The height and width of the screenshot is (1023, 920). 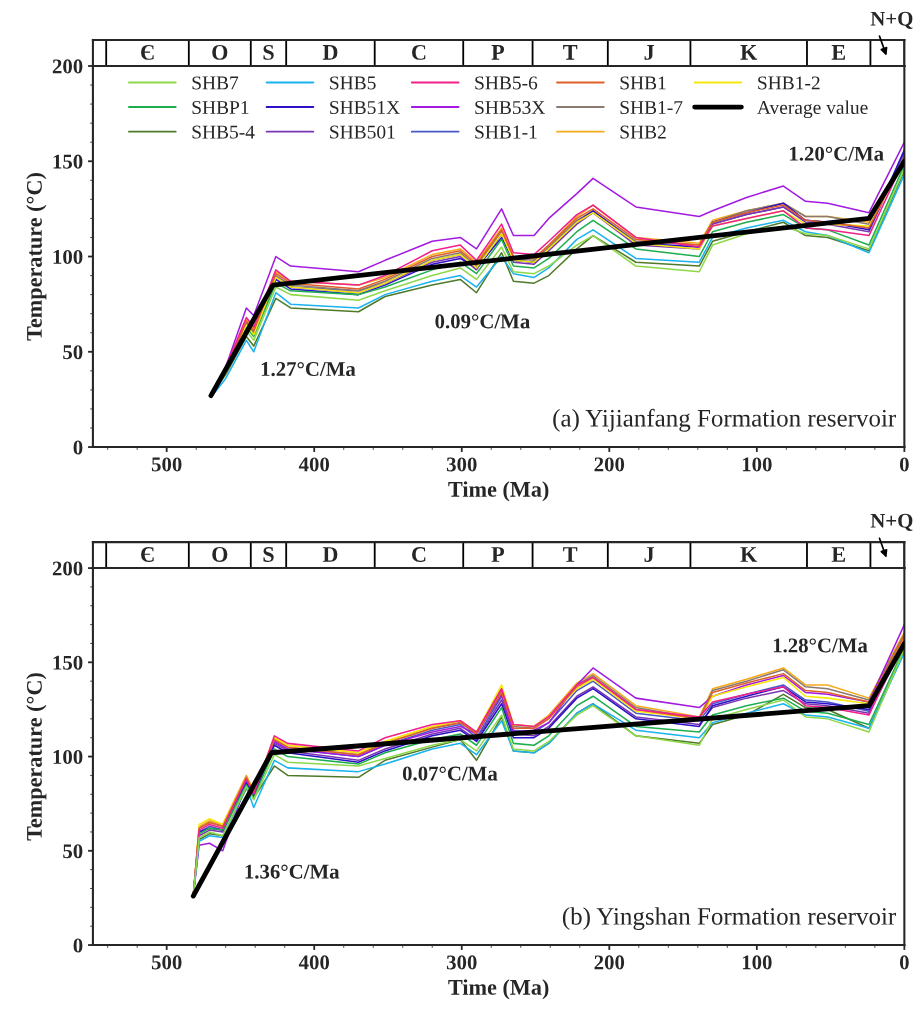 I want to click on annotation: 1.28°C/Ma, so click(x=820, y=645).